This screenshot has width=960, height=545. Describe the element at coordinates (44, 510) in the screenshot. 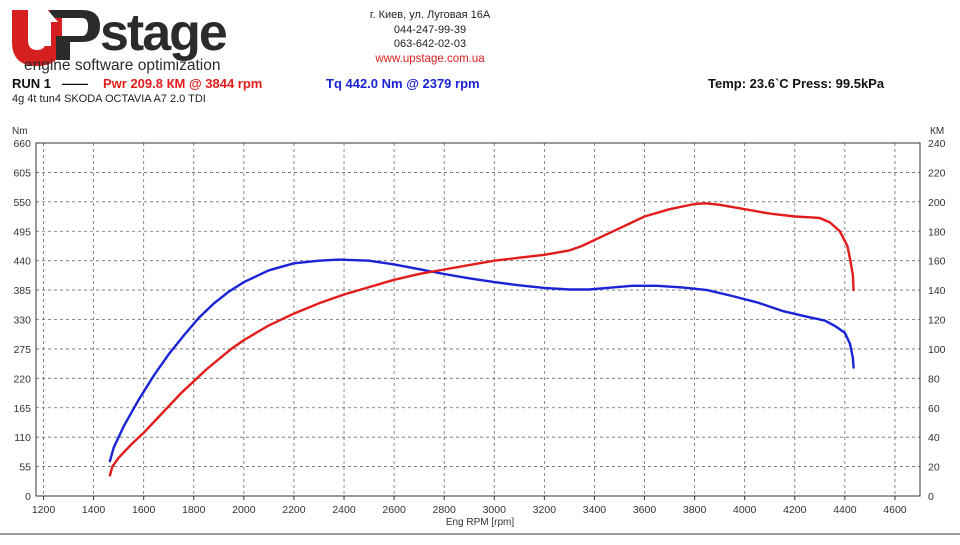

I see `x-tick-label: 1200` at that location.